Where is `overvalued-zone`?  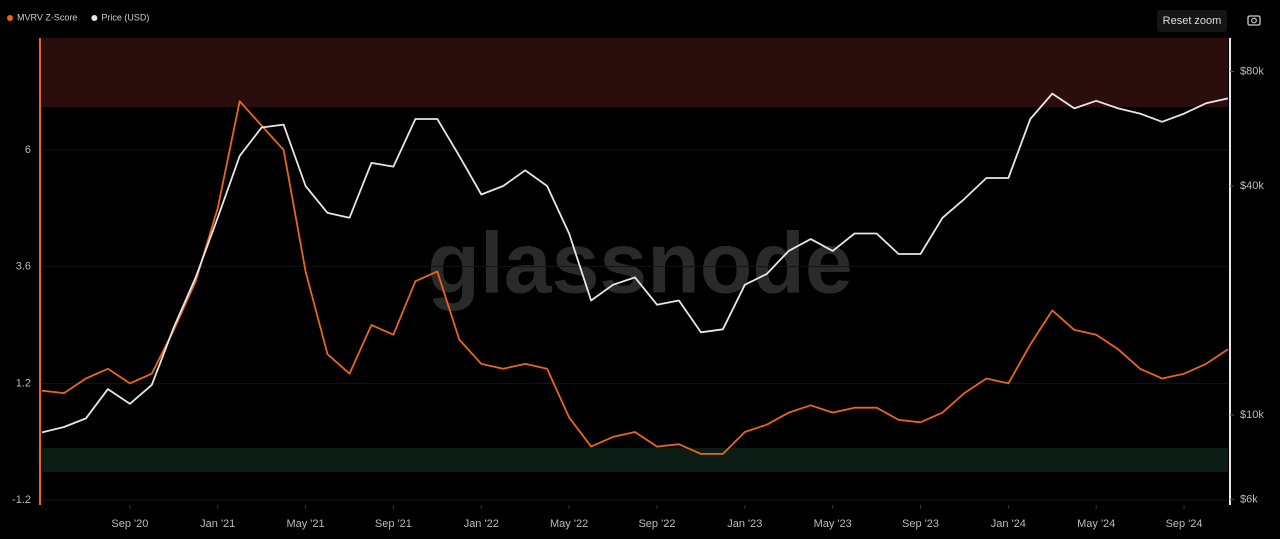
overvalued-zone is located at coordinates (635, 72).